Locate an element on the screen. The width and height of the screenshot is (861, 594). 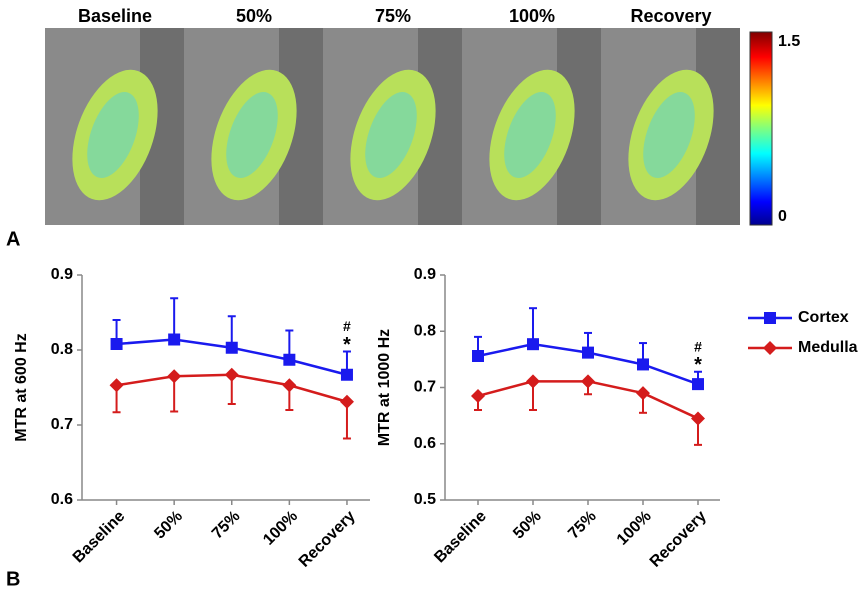
y-axis-label: MTR at 1000 Hz is located at coordinates (384, 387).